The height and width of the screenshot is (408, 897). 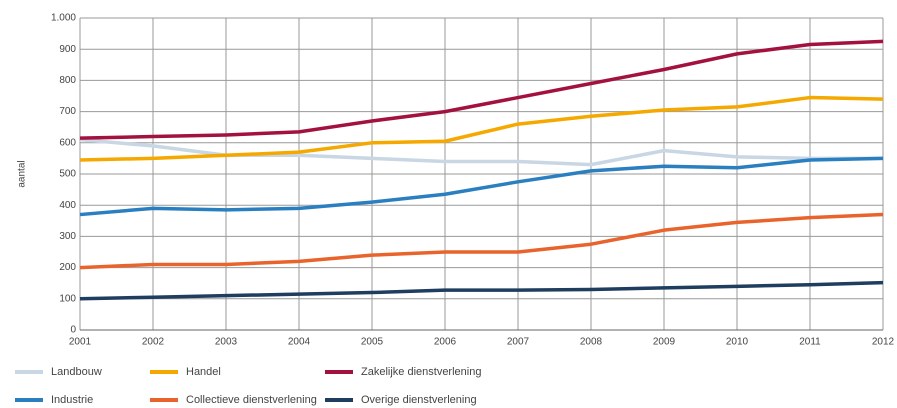 What do you see at coordinates (419, 400) in the screenshot?
I see `legend-label: Overige dienstverlening` at bounding box center [419, 400].